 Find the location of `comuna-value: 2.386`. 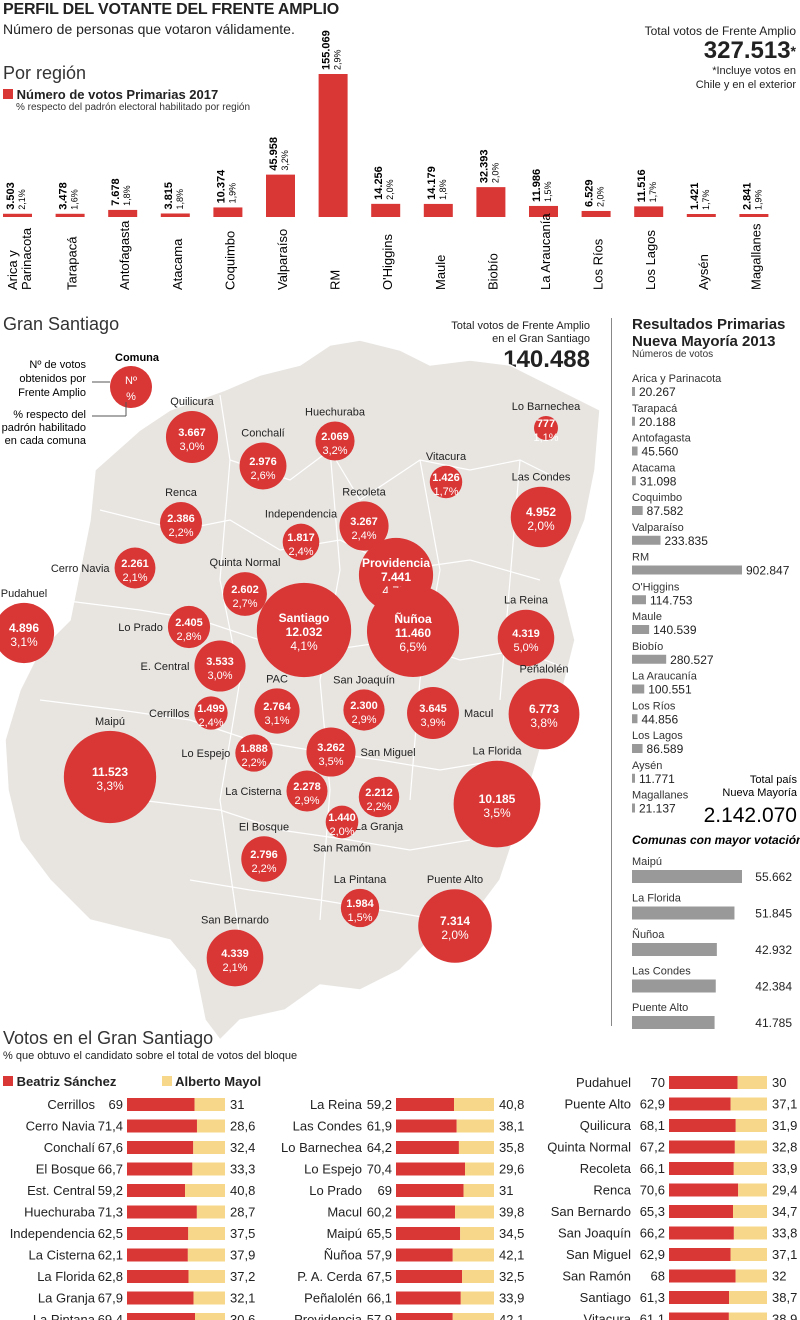

comuna-value: 2.386 is located at coordinates (181, 519).